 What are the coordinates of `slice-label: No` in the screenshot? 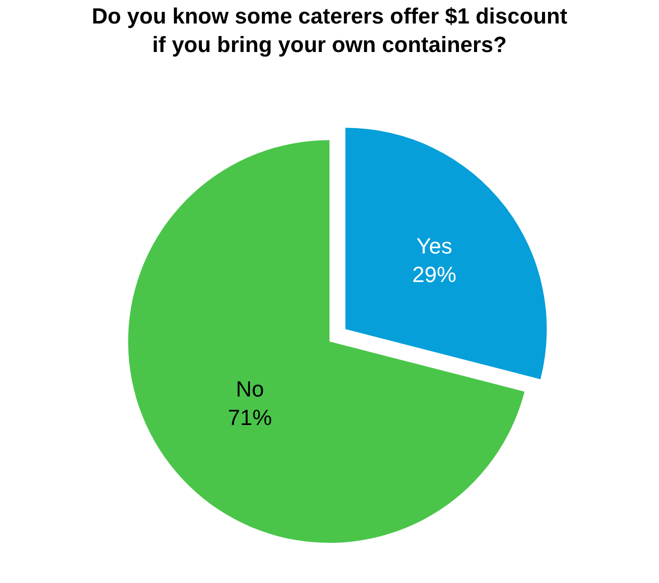 It's located at (250, 389).